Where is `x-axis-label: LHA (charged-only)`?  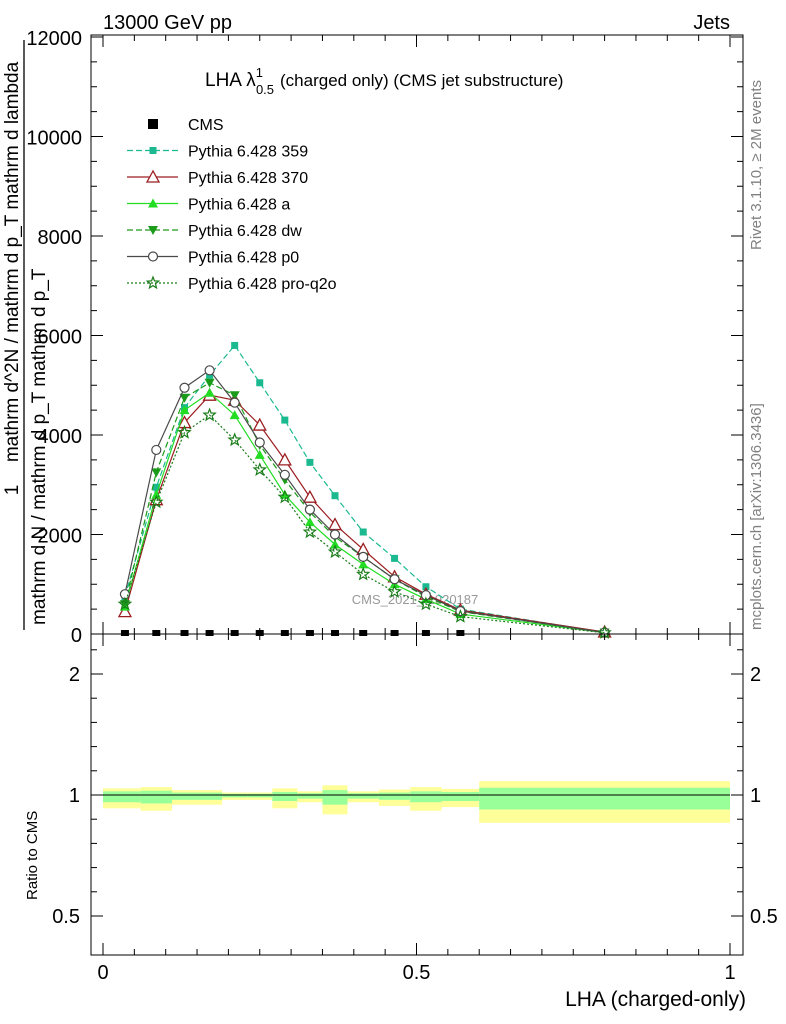 x-axis-label: LHA (charged-only) is located at coordinates (655, 999).